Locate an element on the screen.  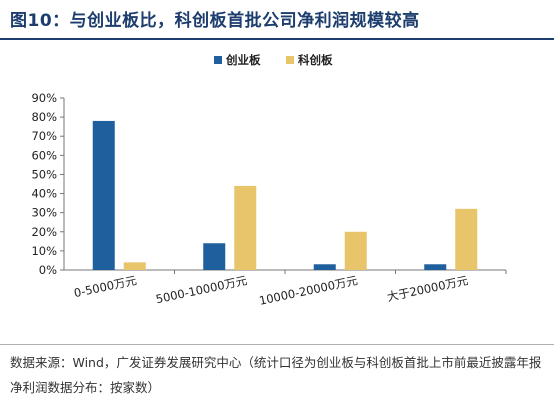
y-tick-label: 30% is located at coordinates (44, 213).